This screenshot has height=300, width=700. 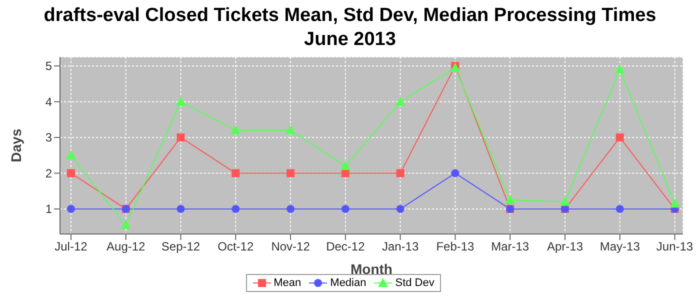 I want to click on chart-title: drafts-eval Closed Tickets Mean, Std Dev, Median Processing Times, so click(x=350, y=16).